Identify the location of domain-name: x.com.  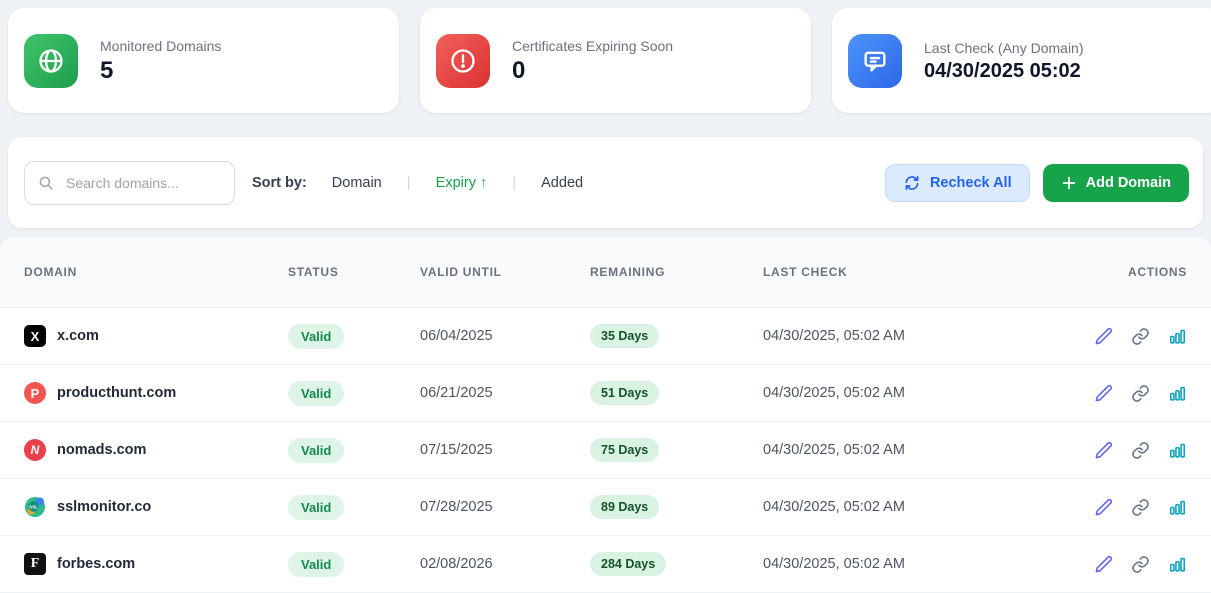
(78, 336).